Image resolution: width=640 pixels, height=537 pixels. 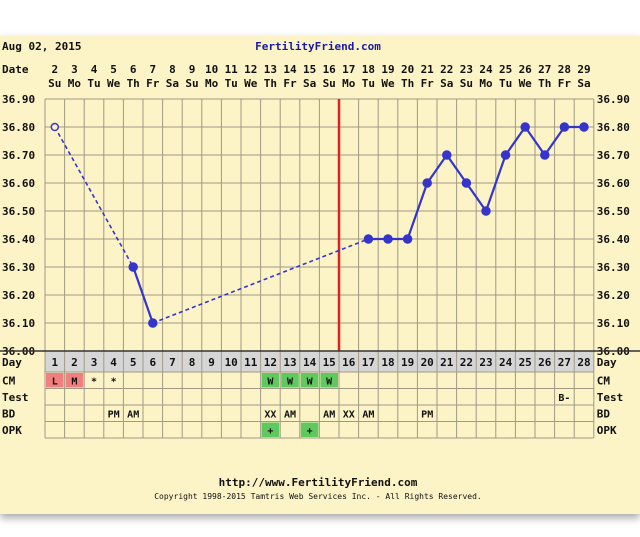 What do you see at coordinates (9, 414) in the screenshot?
I see `bd-row-label: BD` at bounding box center [9, 414].